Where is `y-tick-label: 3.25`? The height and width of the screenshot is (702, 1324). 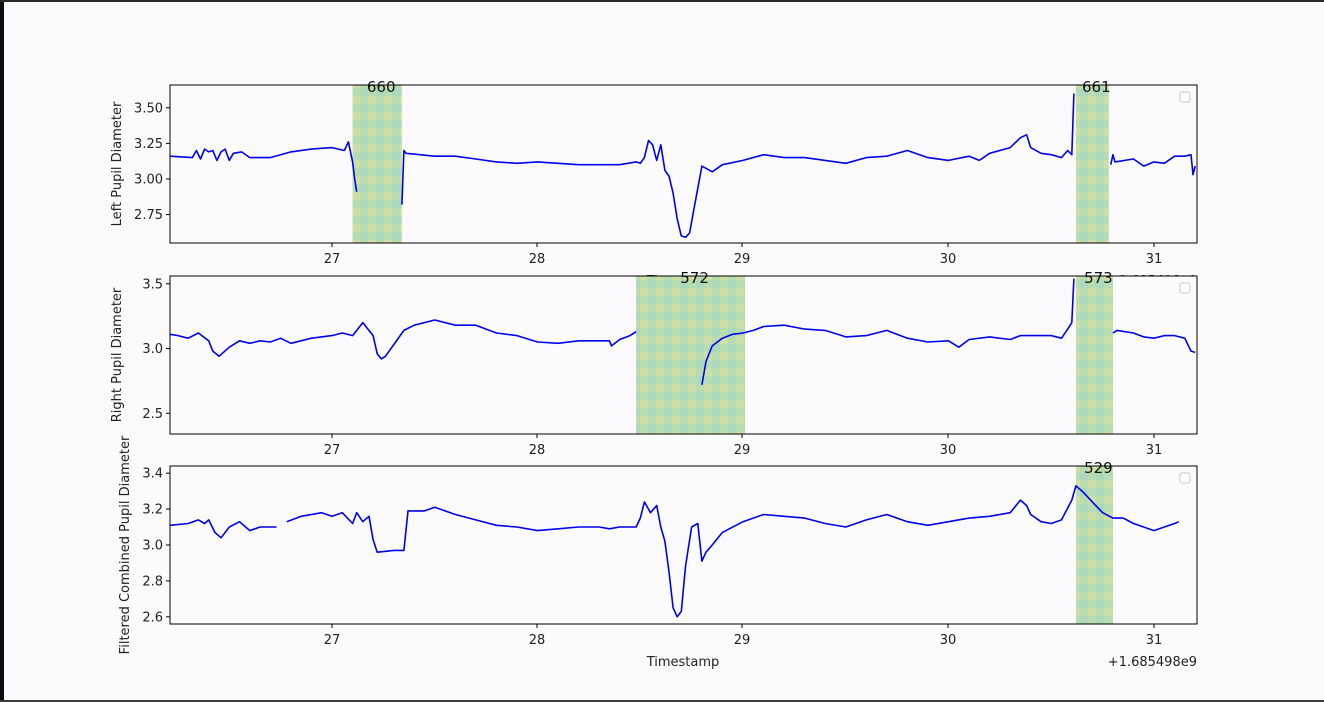
y-tick-label: 3.25 is located at coordinates (148, 144).